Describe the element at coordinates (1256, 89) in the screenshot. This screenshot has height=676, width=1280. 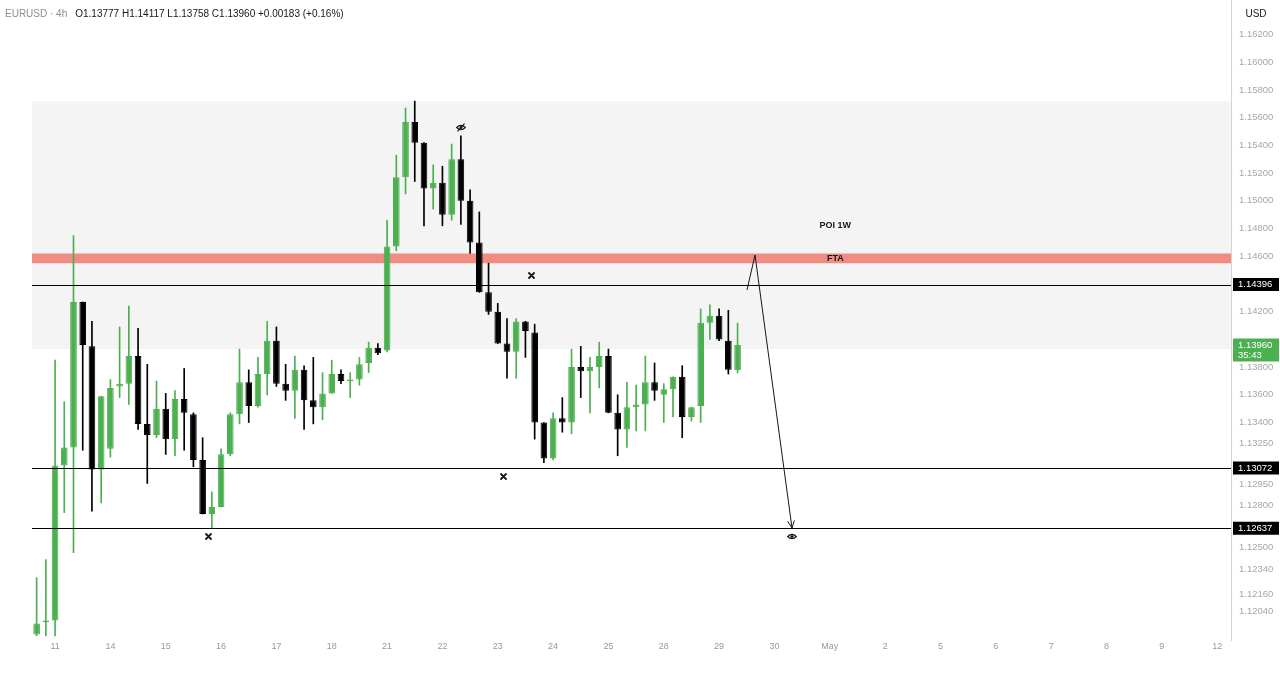
I see `y-tick-label: 1.15800` at that location.